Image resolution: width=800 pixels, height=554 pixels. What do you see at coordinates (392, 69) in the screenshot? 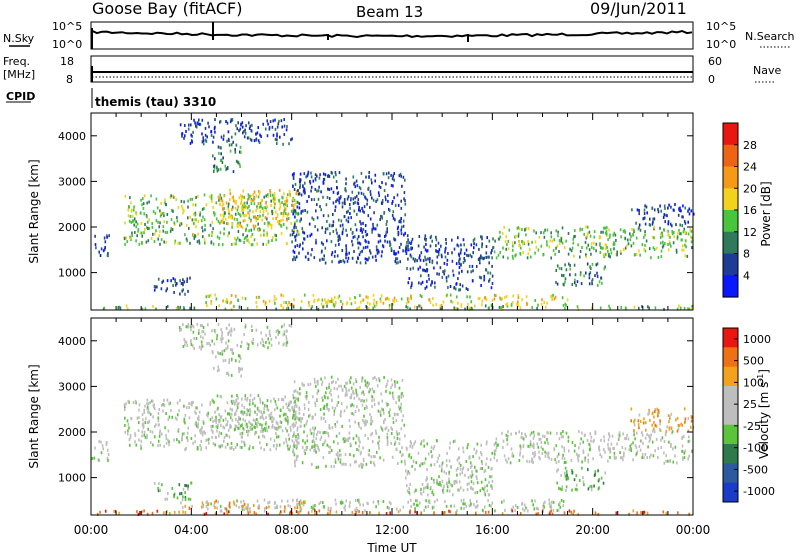
I see `freq-panel` at bounding box center [392, 69].